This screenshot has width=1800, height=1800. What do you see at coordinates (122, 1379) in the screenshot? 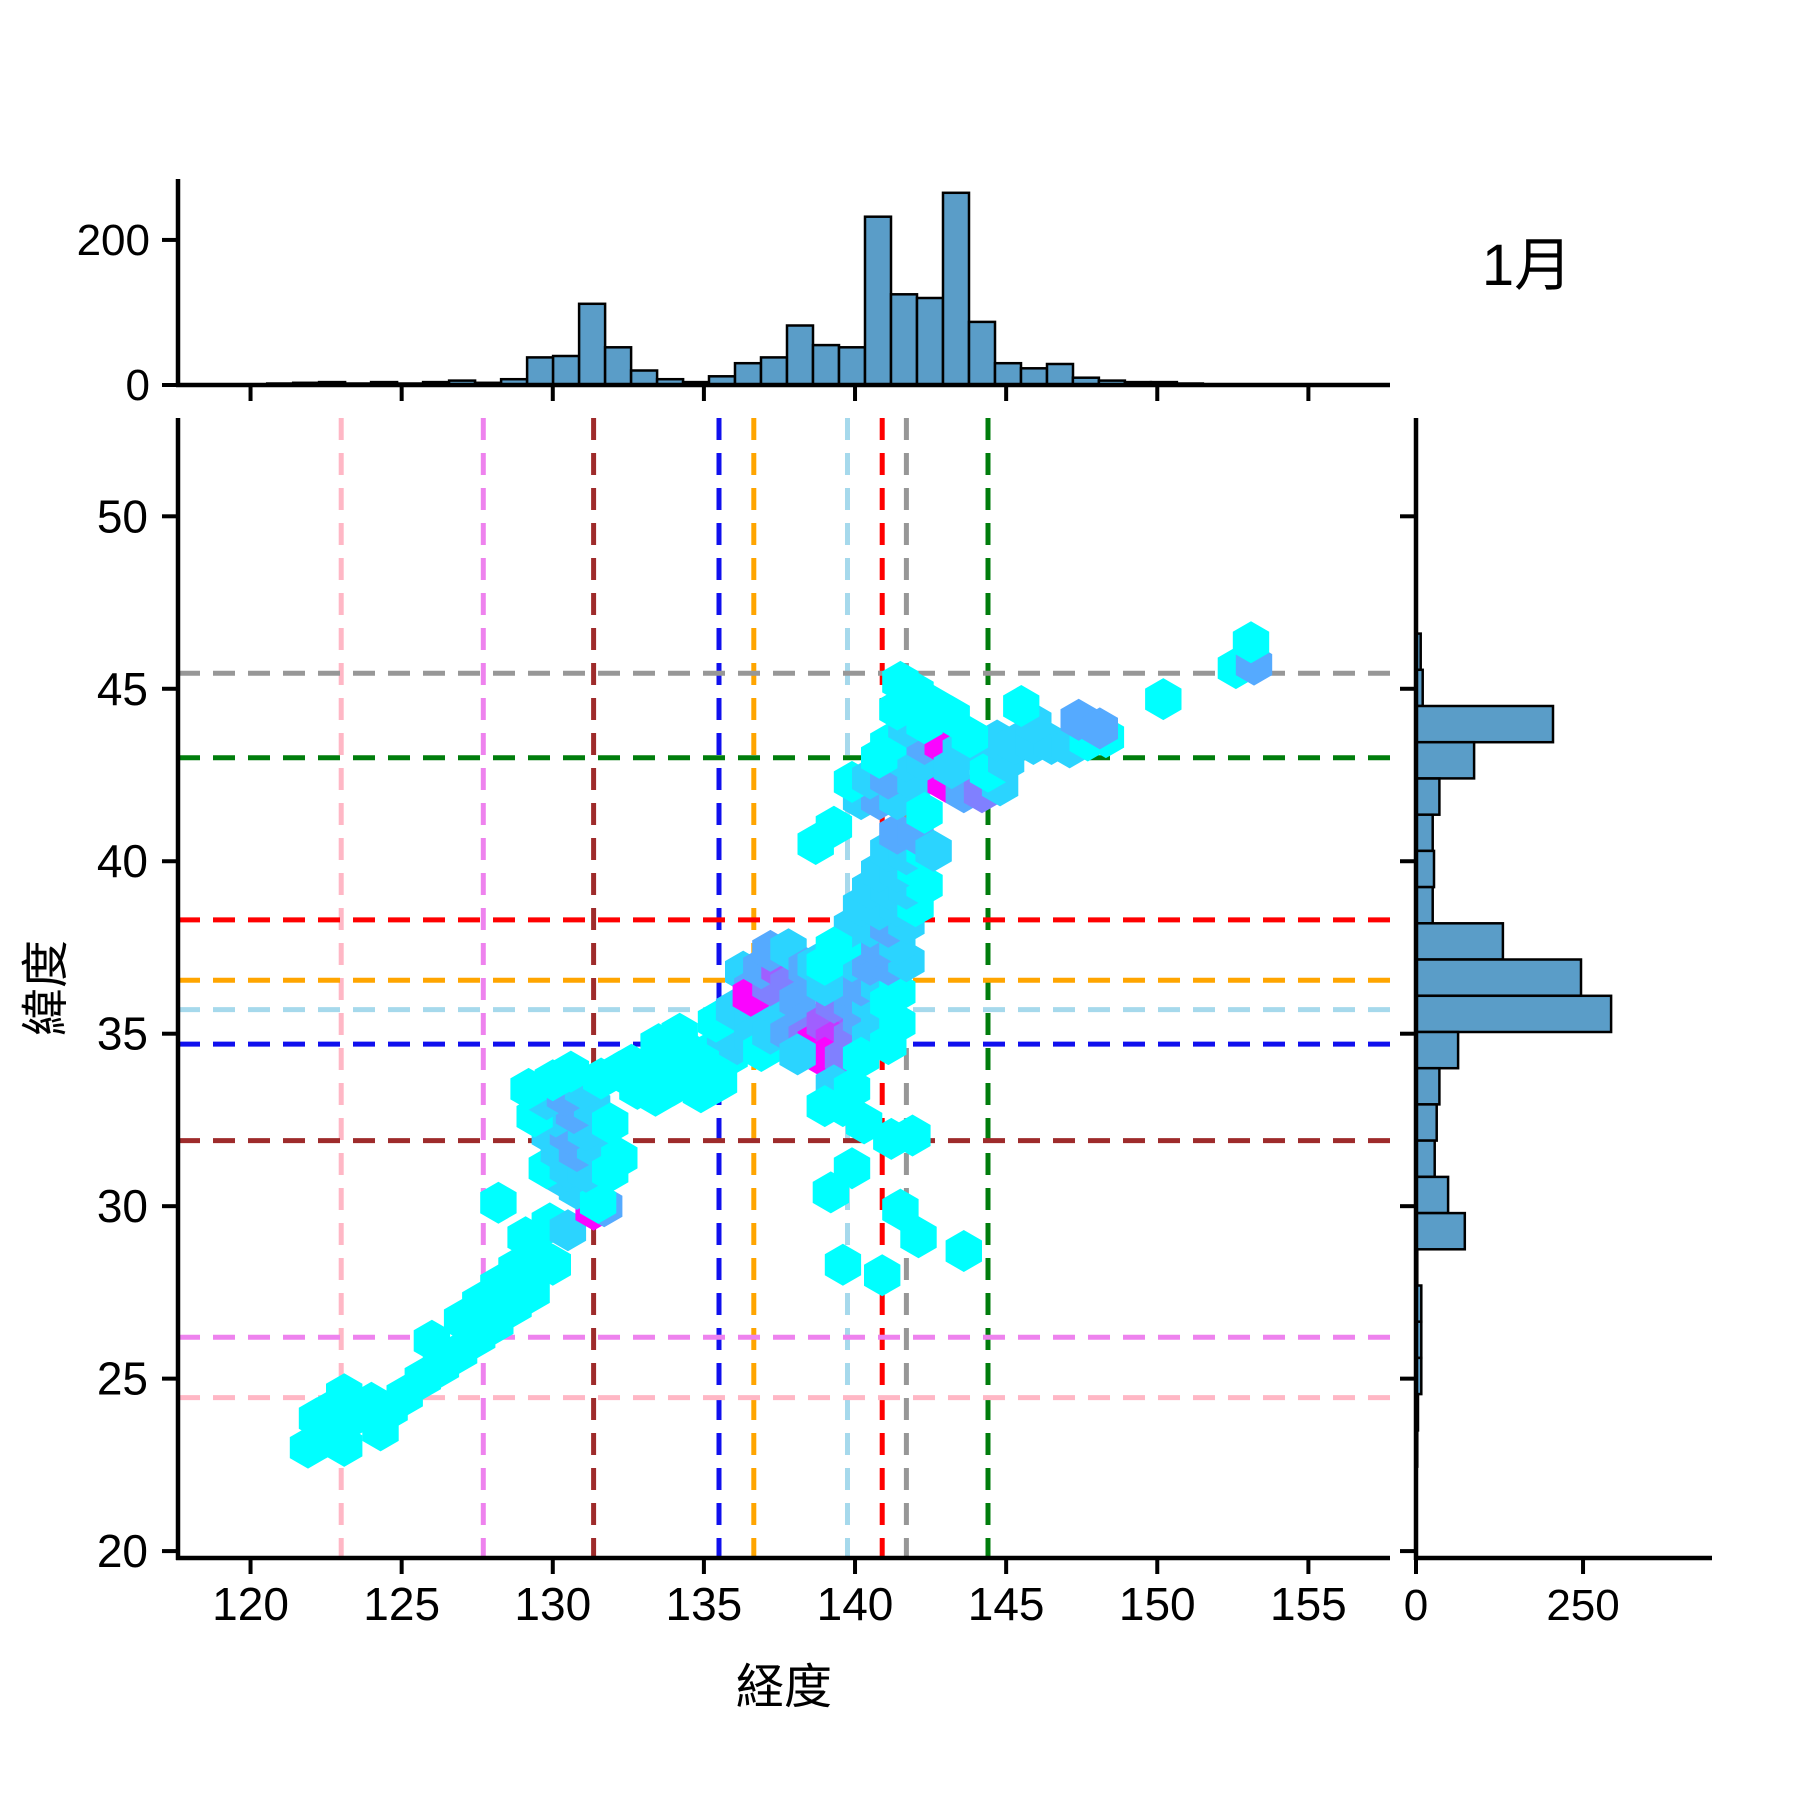
I see `main-y-tick-label: 25` at bounding box center [122, 1379].